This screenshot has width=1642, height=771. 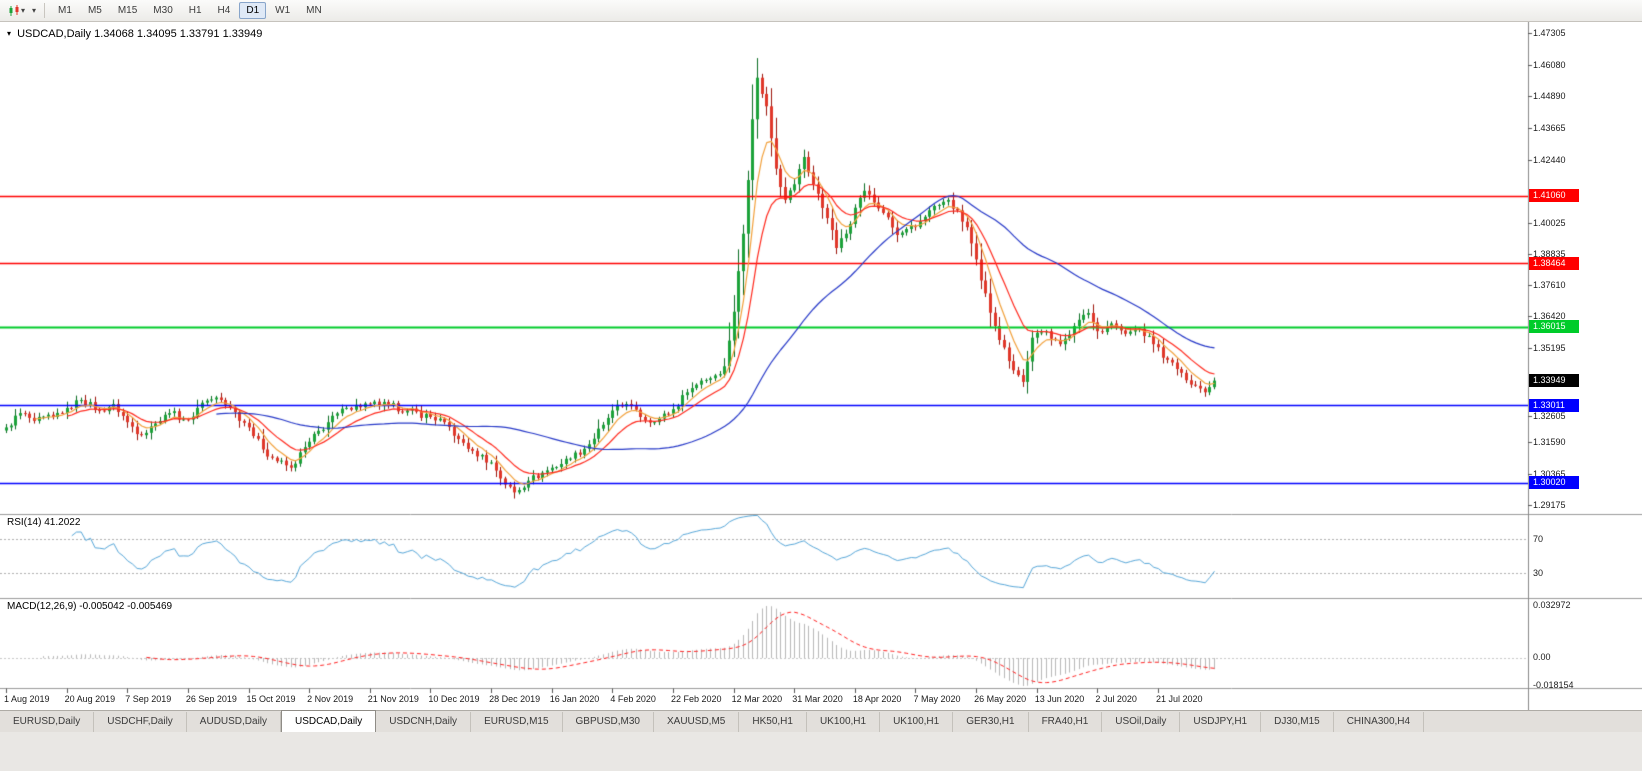 What do you see at coordinates (424, 722) in the screenshot?
I see `chart-tab-usdcnh-daily: USDCNH,Daily` at bounding box center [424, 722].